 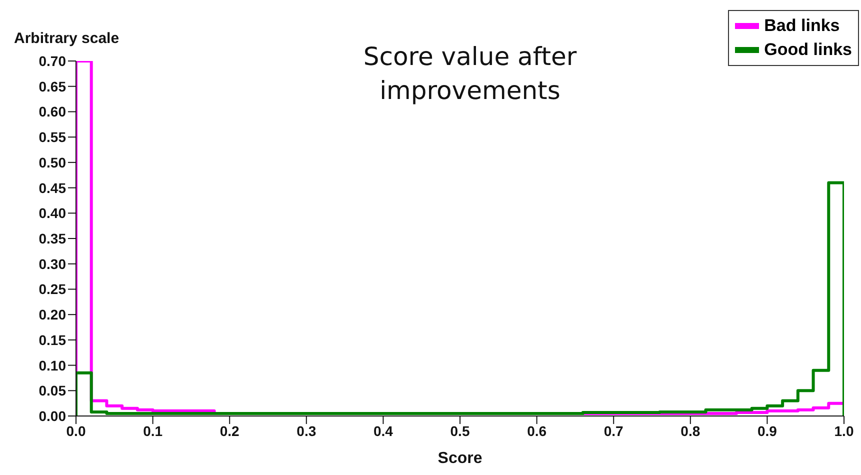 What do you see at coordinates (52, 289) in the screenshot?
I see `y-tick-label: 0.25` at bounding box center [52, 289].